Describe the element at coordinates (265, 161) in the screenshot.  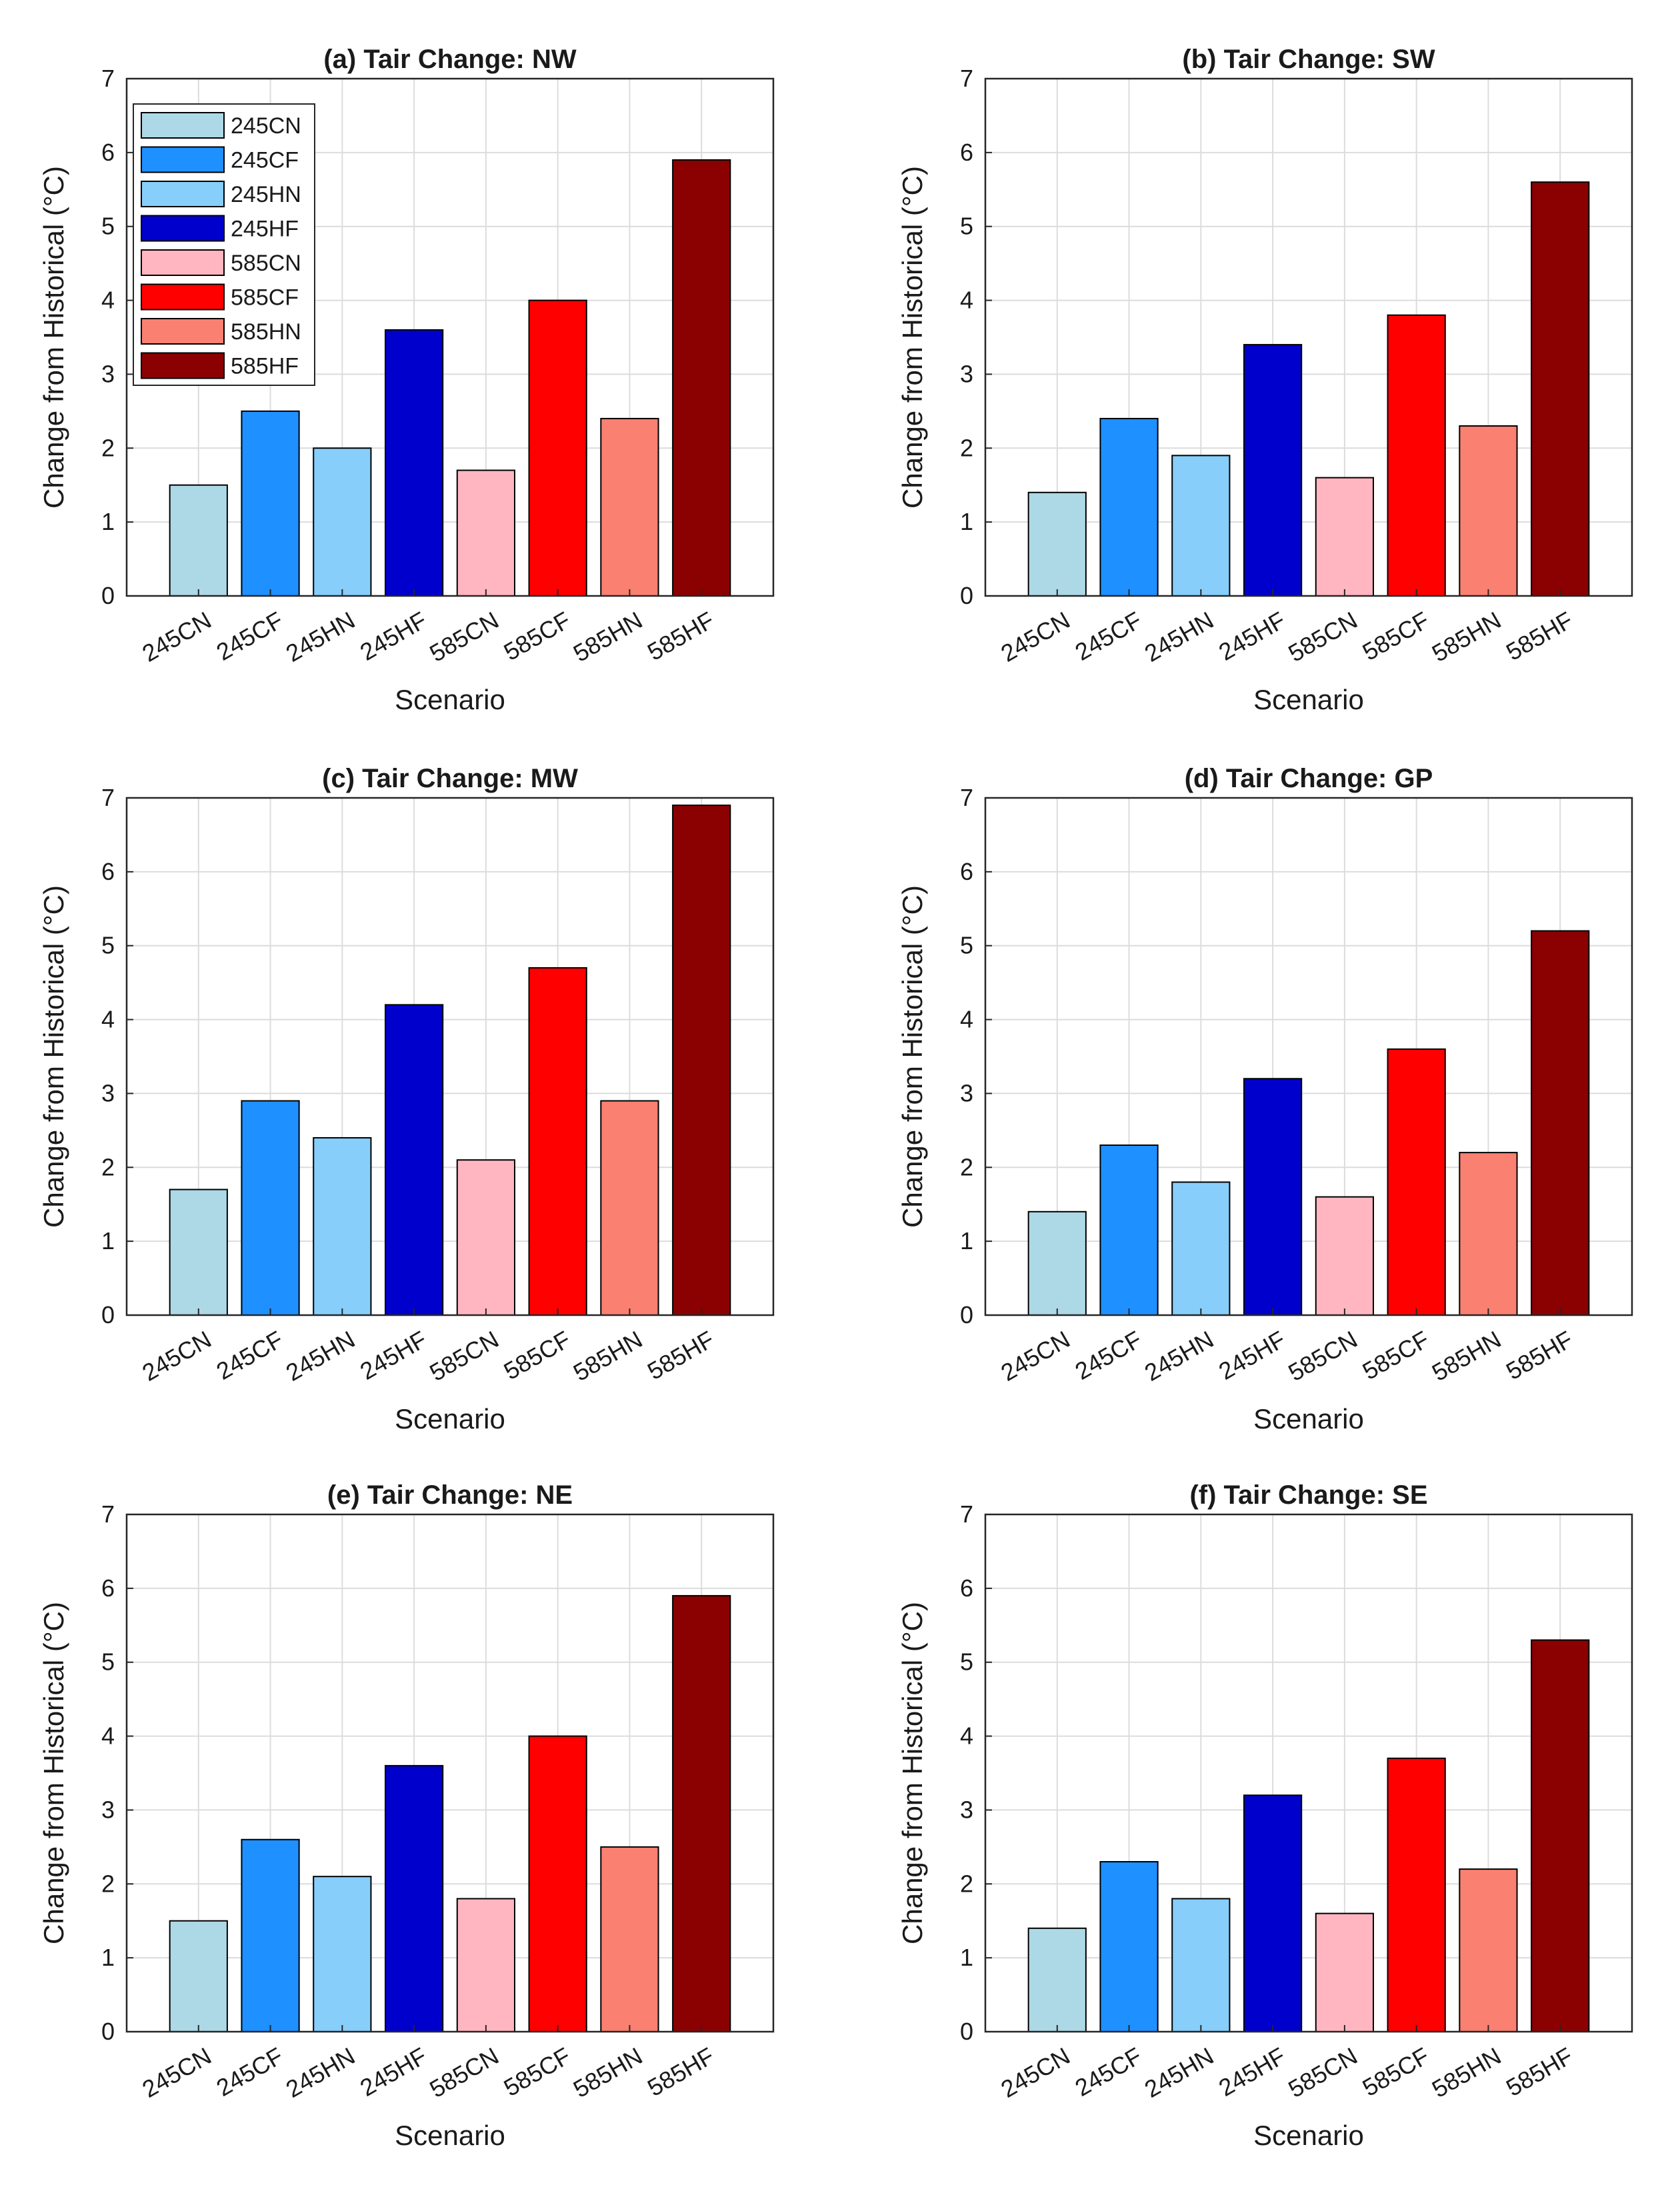
I see `legend-label: 245CF` at that location.